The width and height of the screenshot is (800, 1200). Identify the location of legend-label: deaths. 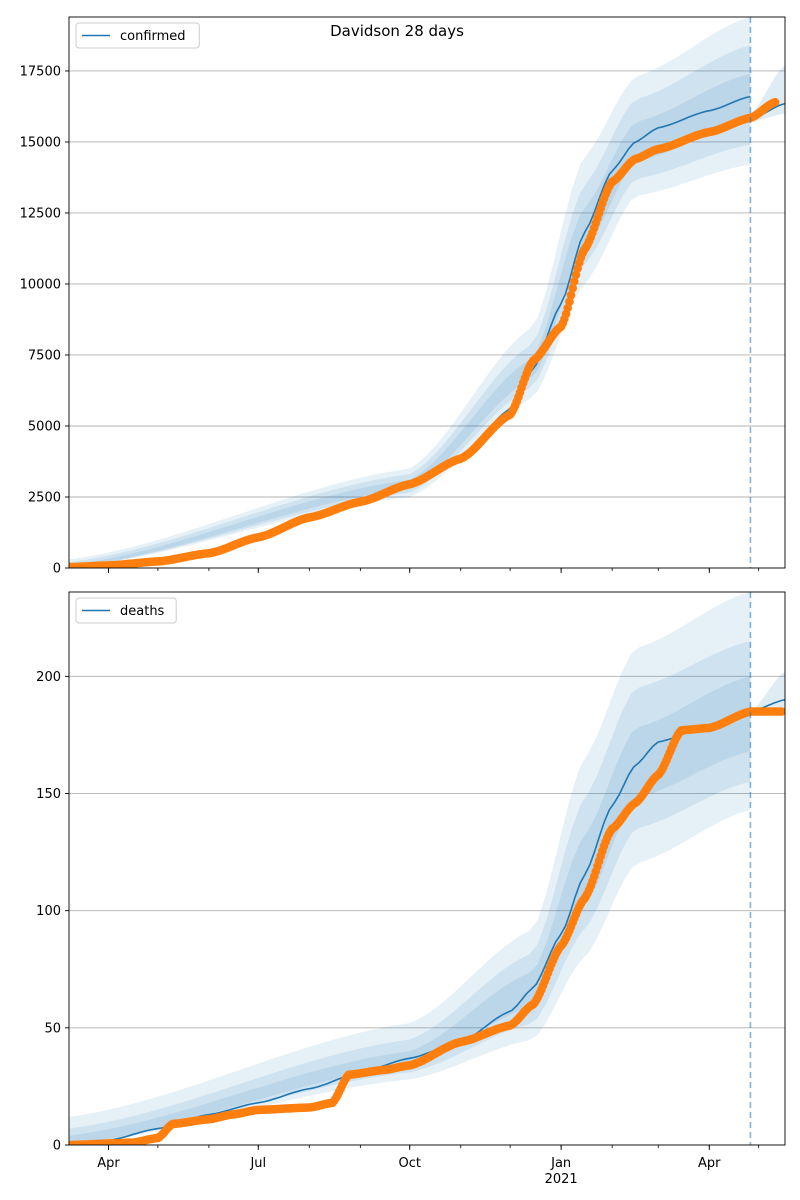
(142, 611).